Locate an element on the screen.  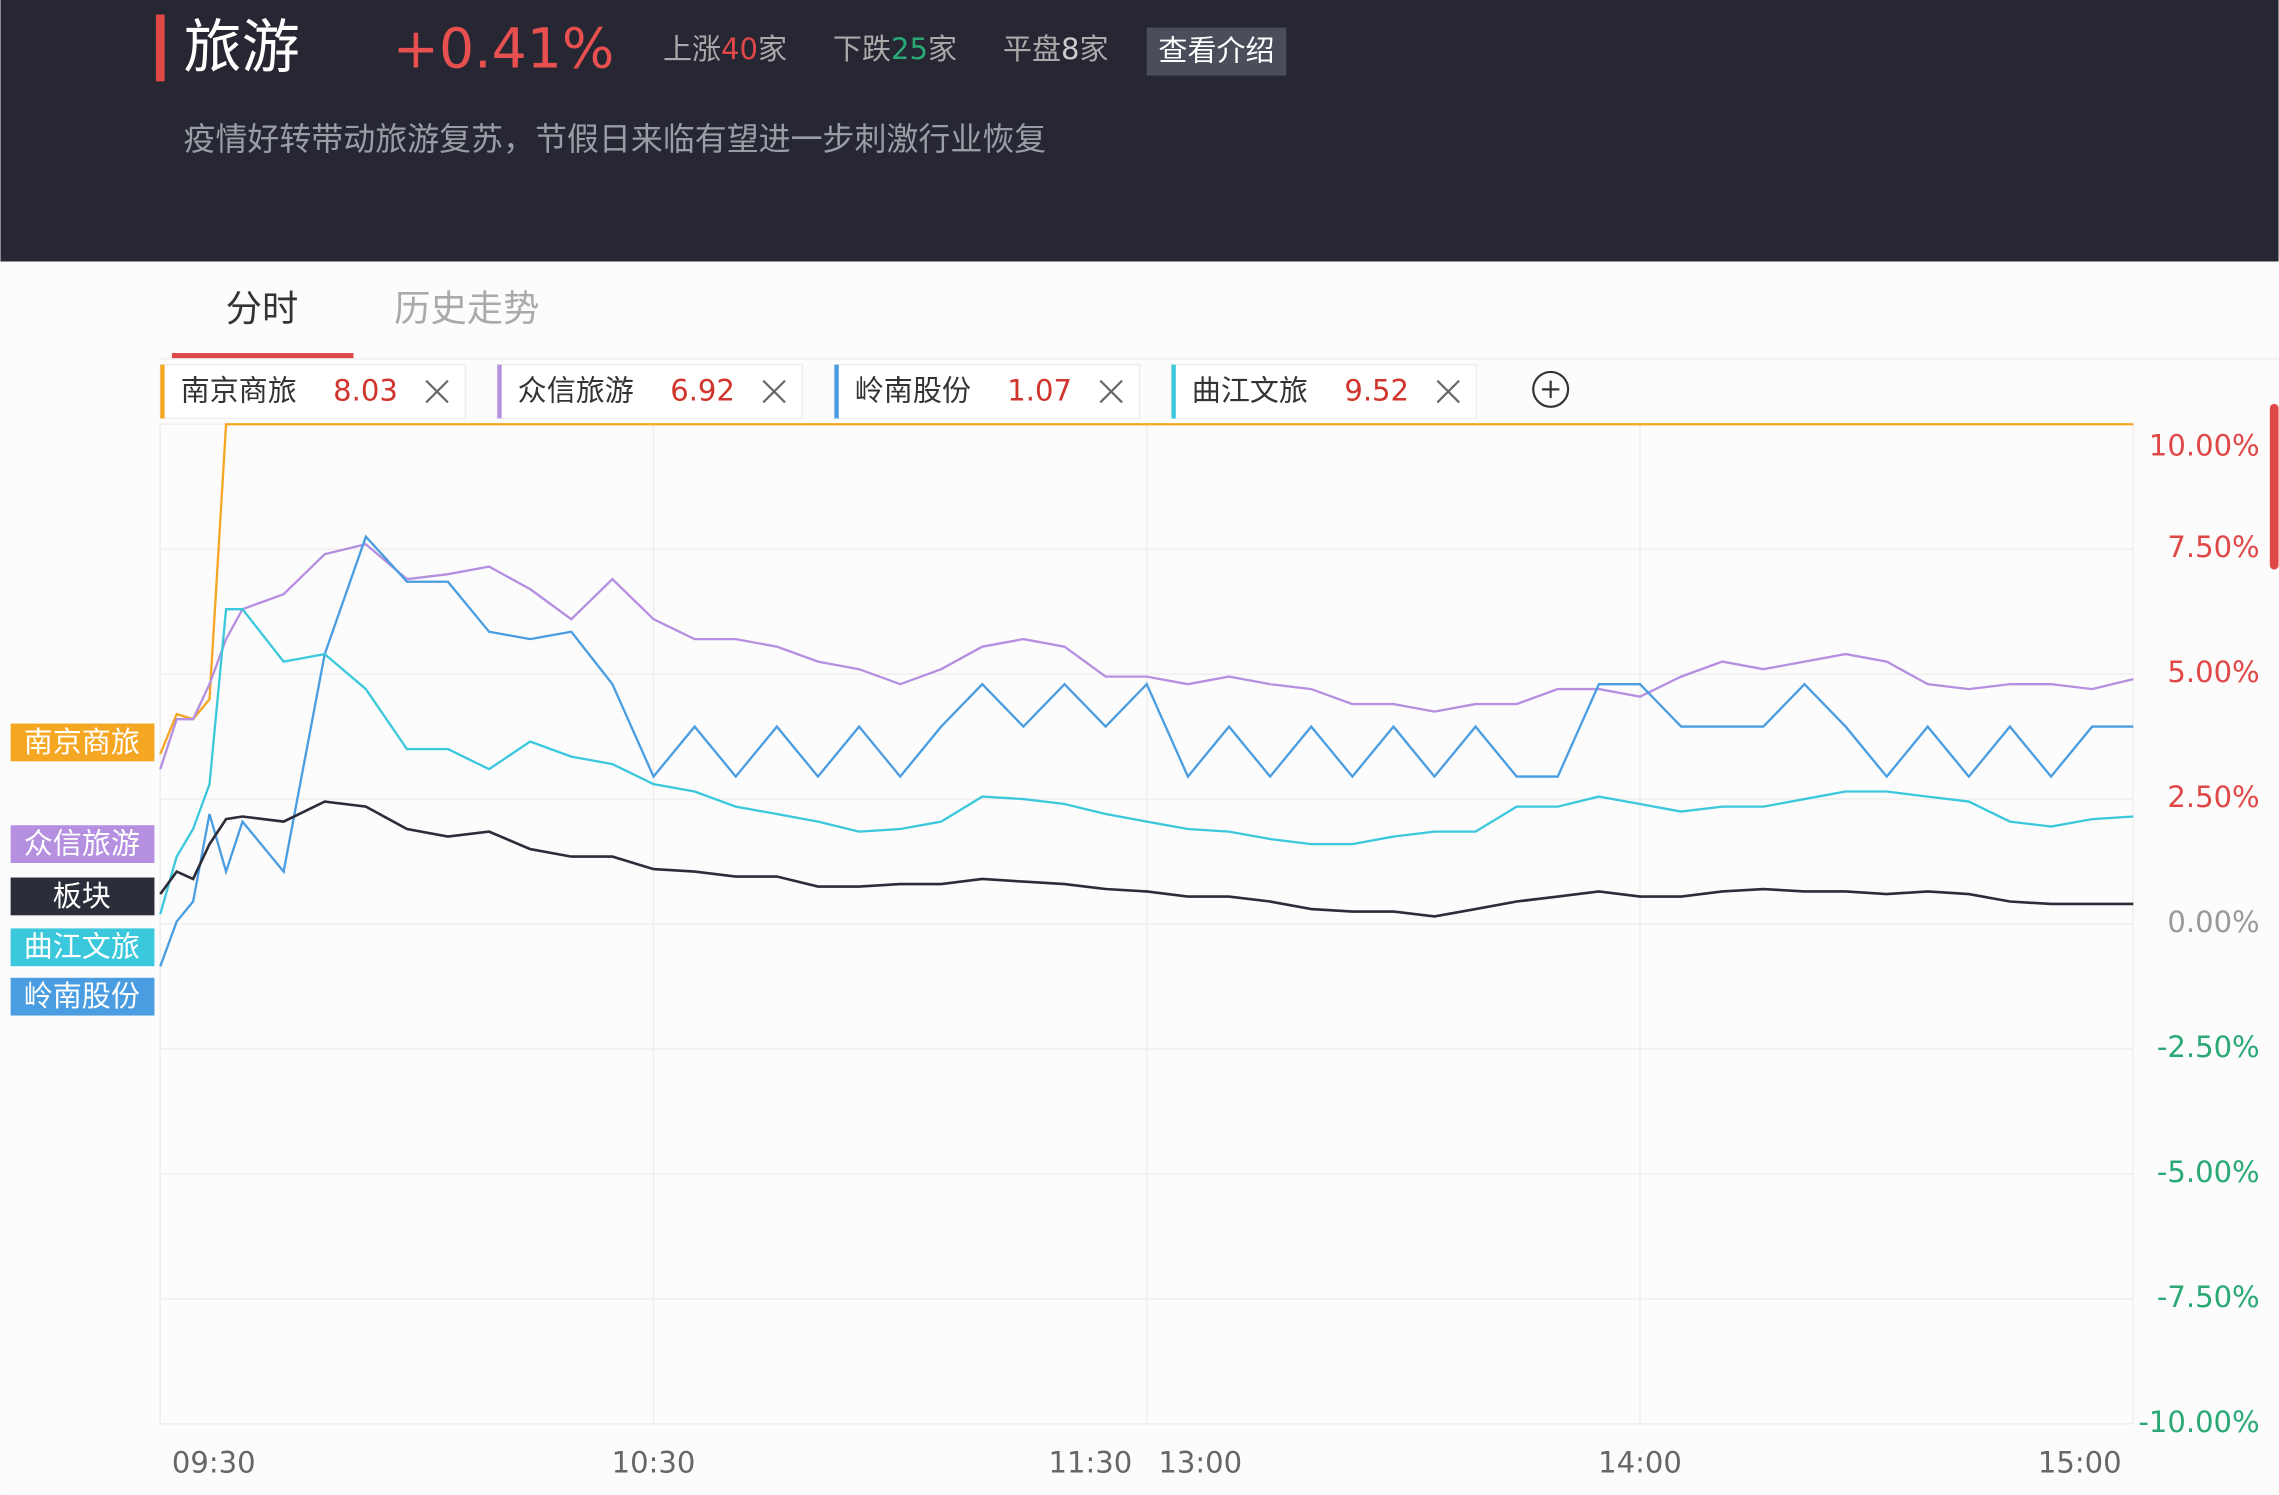
change: +0.41% is located at coordinates (504, 49).